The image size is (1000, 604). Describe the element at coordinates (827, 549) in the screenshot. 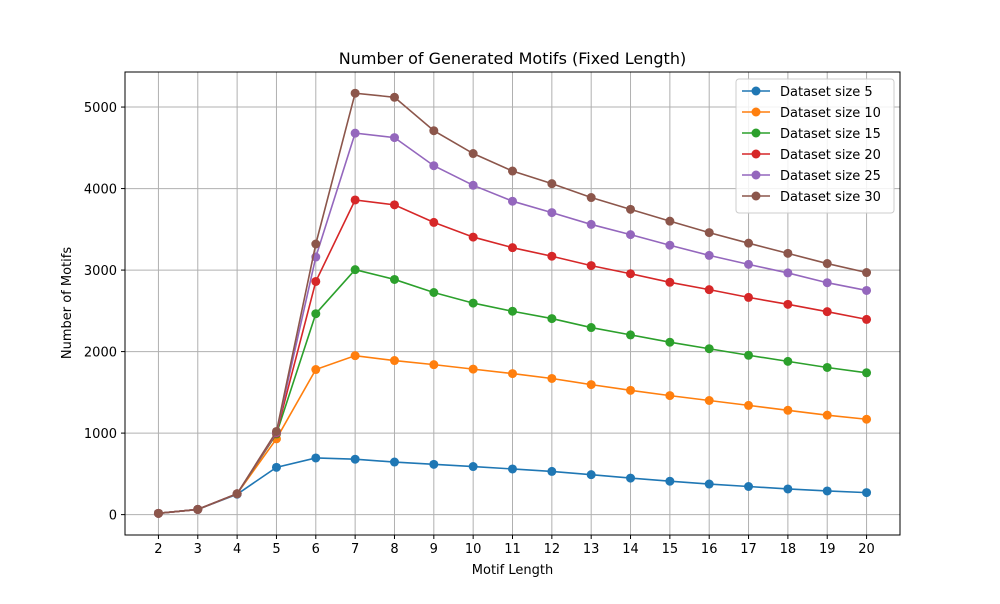

I see `x-tick-label: 19` at that location.